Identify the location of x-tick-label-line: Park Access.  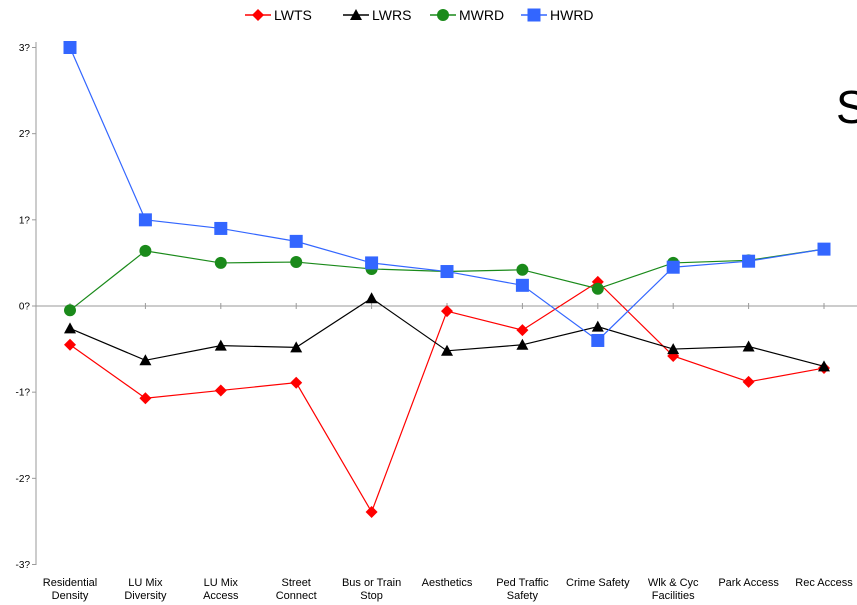
(748, 583).